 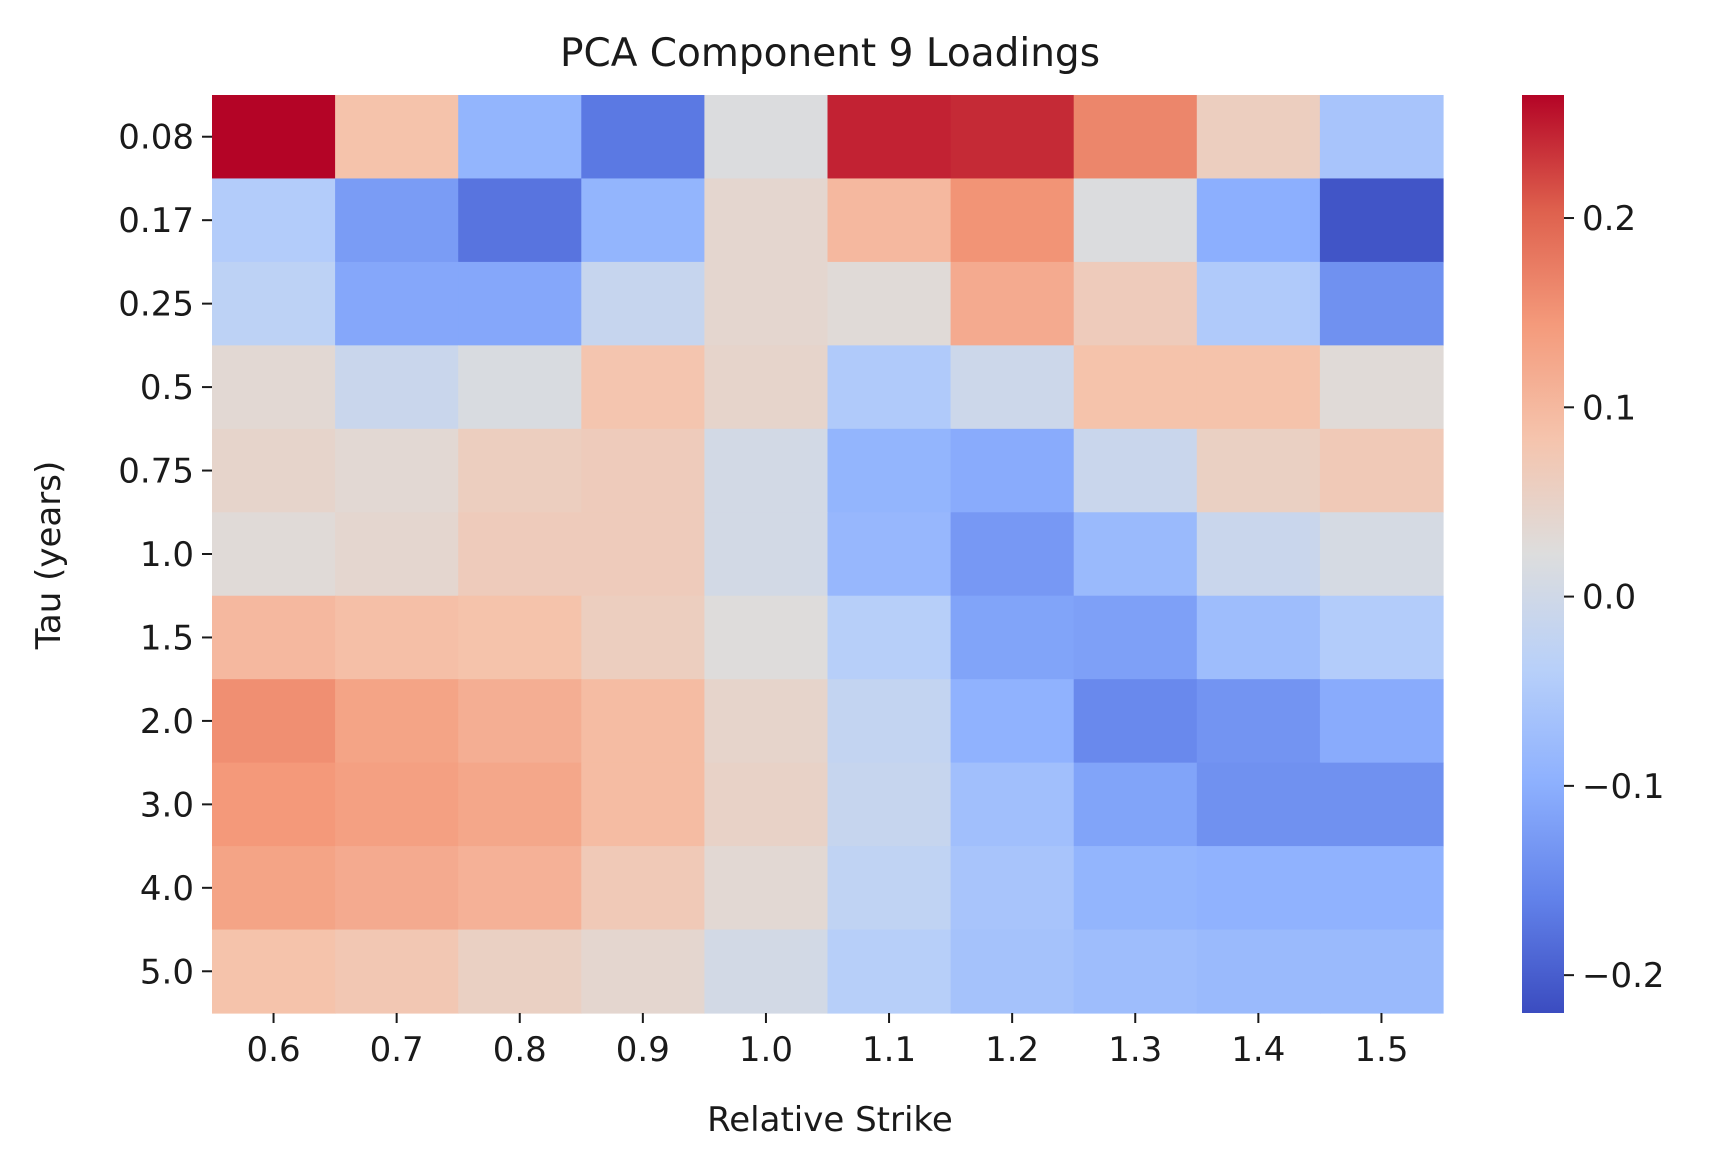 What do you see at coordinates (1609, 219) in the screenshot?
I see `colorbar-tick-label: 0.2` at bounding box center [1609, 219].